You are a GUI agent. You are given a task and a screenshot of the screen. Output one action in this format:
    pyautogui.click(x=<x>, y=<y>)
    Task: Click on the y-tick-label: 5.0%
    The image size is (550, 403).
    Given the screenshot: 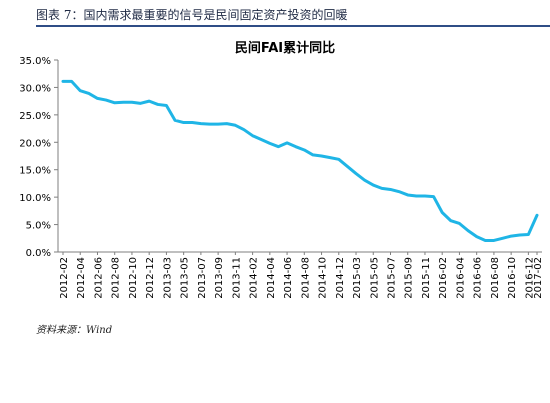 What is the action you would take?
    pyautogui.click(x=38, y=226)
    